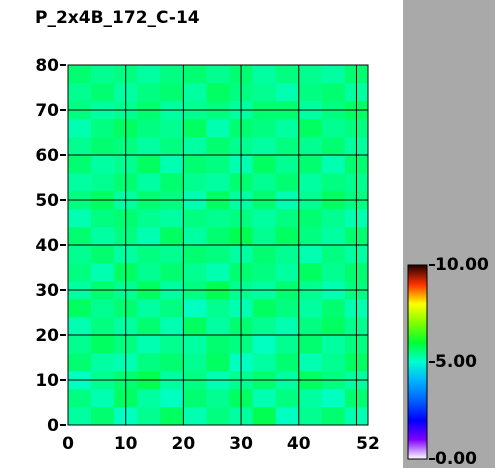 The image size is (495, 468). What do you see at coordinates (47, 381) in the screenshot?
I see `y-tick-label: 10` at bounding box center [47, 381].